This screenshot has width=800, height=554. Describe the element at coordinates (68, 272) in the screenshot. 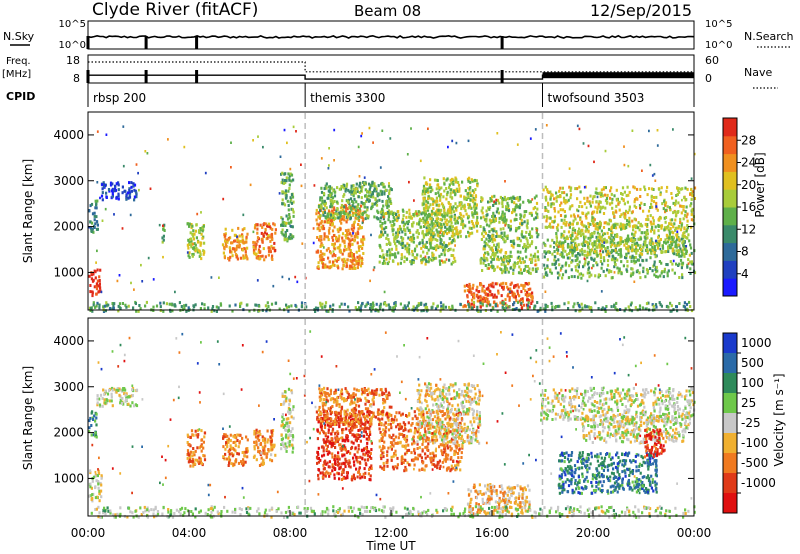

I see `y-tick-label: 1000` at that location.